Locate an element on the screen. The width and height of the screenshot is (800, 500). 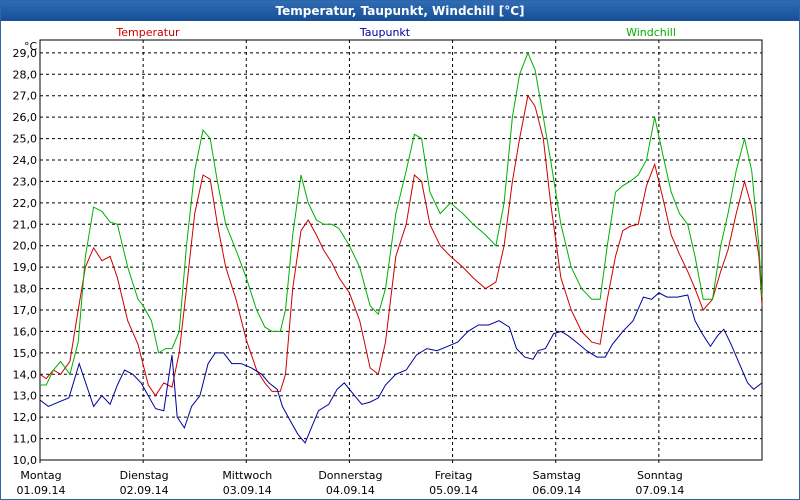
legend: Temperatur Taupunkt Windchill is located at coordinates (395, 32).